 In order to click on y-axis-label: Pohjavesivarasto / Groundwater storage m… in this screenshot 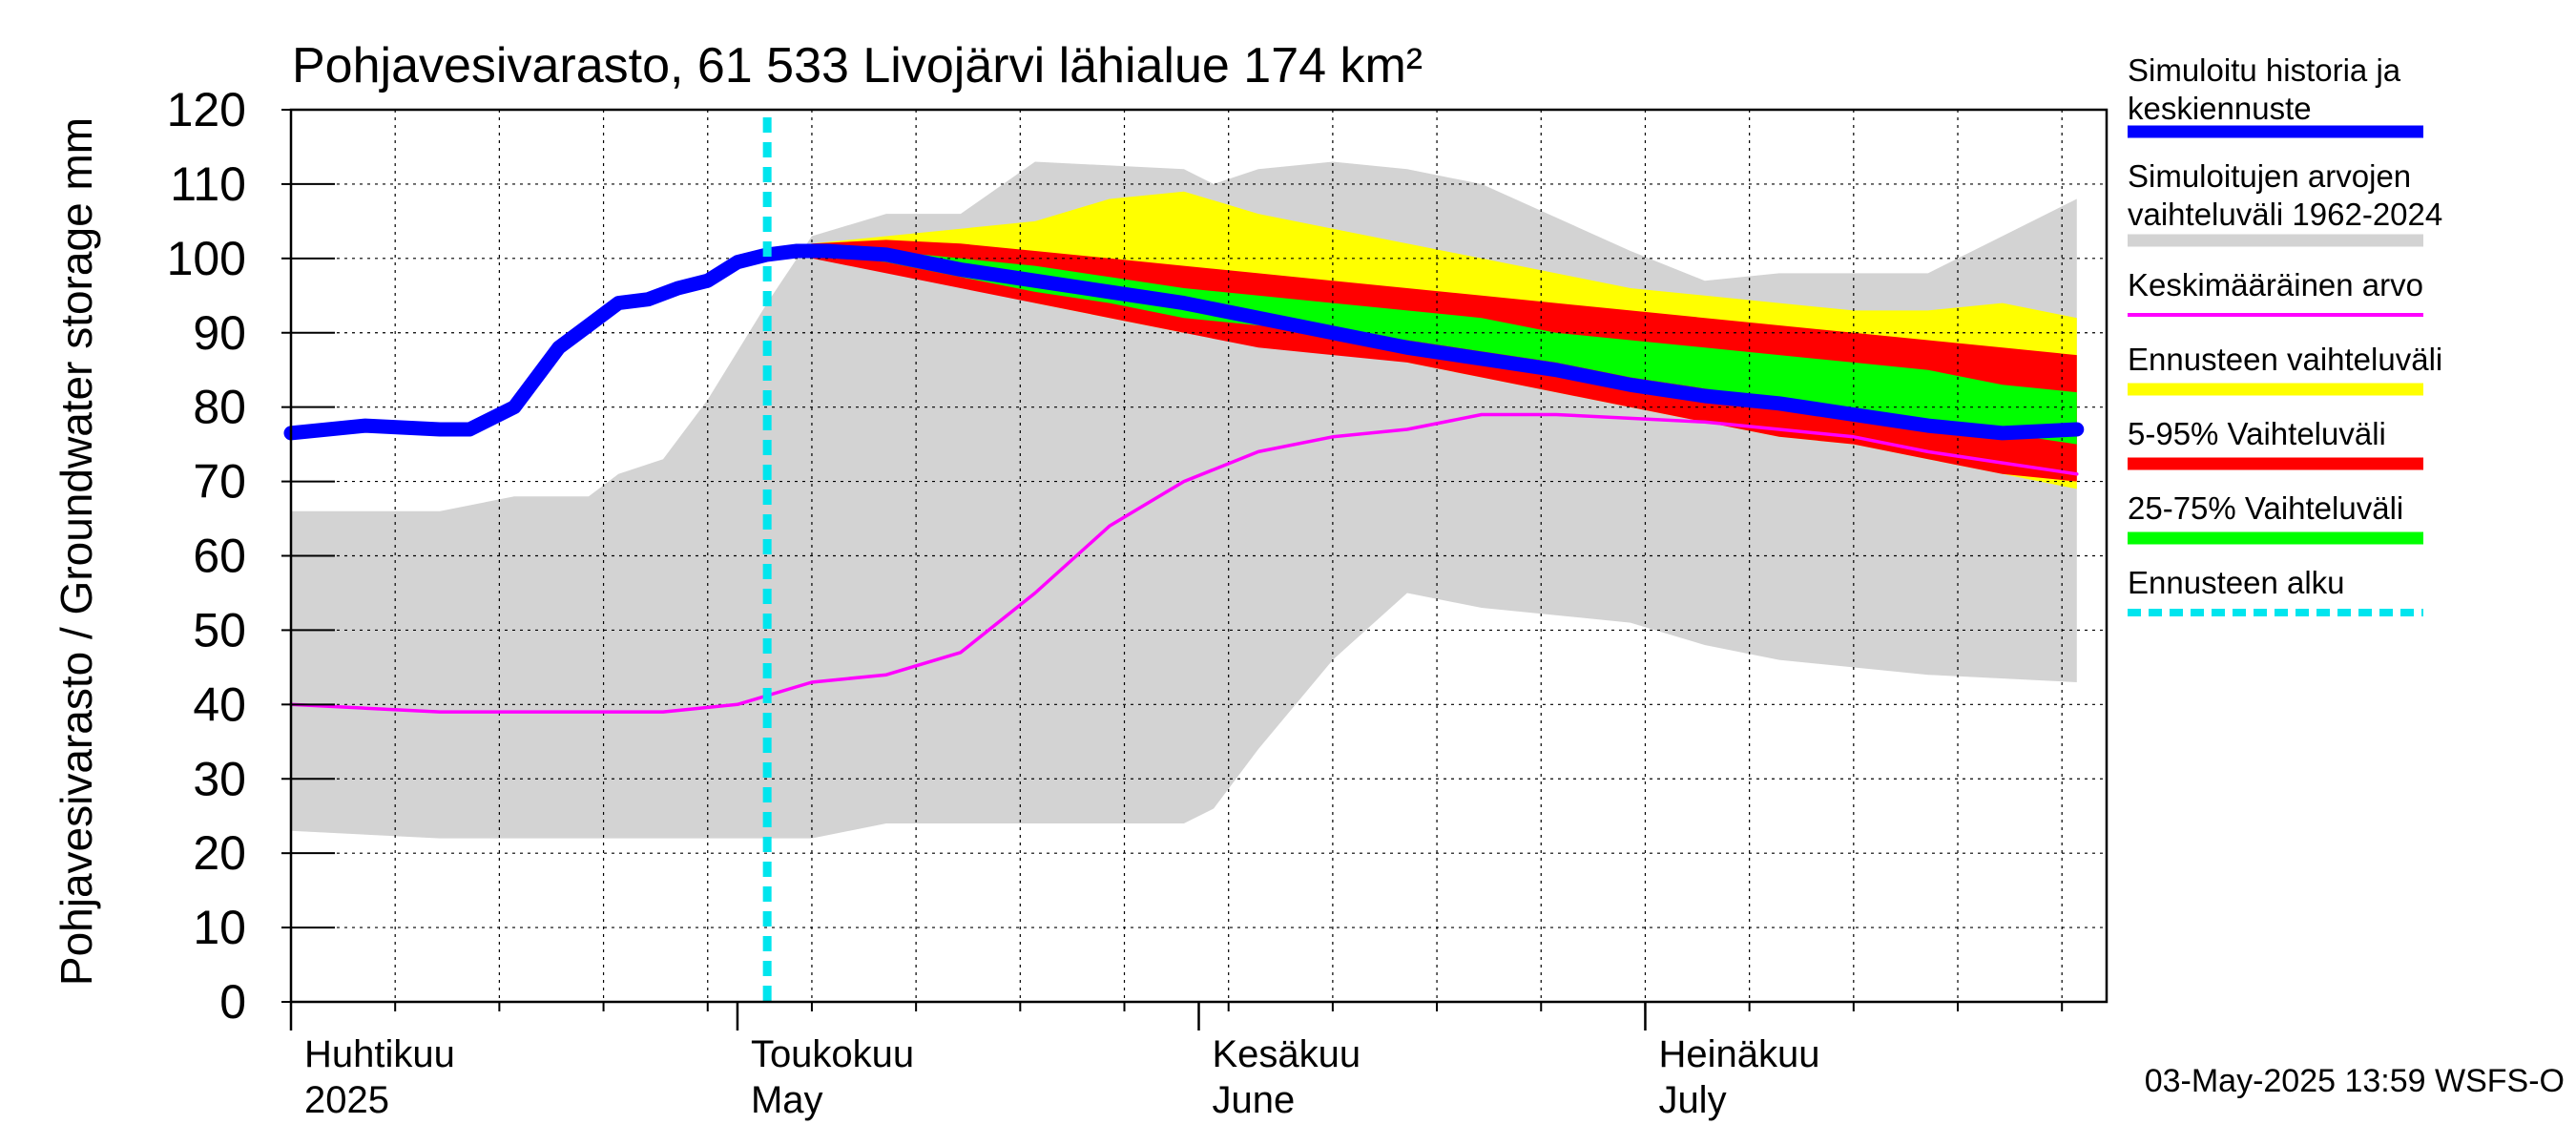, I will do `click(76, 551)`.